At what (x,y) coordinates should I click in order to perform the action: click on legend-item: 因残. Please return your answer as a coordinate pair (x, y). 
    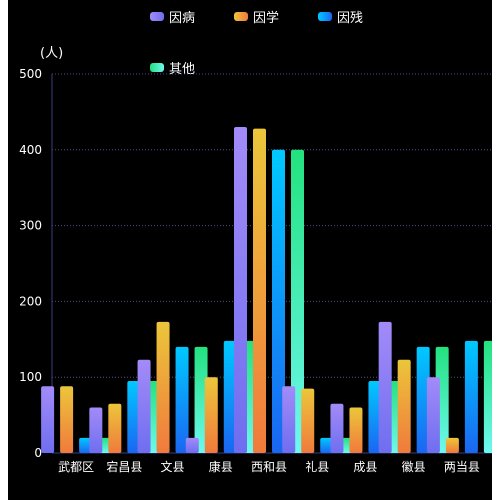
    Looking at the image, I should click on (341, 17).